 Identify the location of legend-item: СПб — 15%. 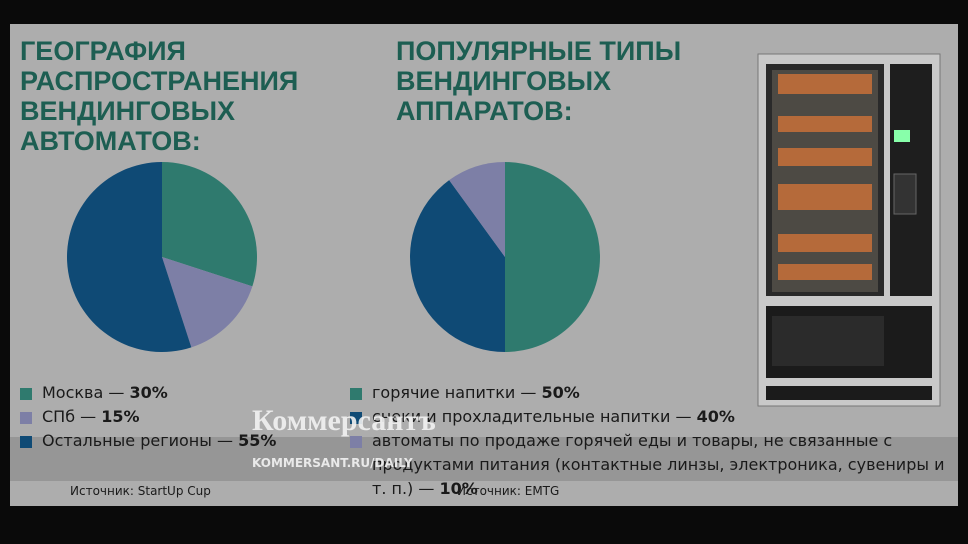
(180, 417).